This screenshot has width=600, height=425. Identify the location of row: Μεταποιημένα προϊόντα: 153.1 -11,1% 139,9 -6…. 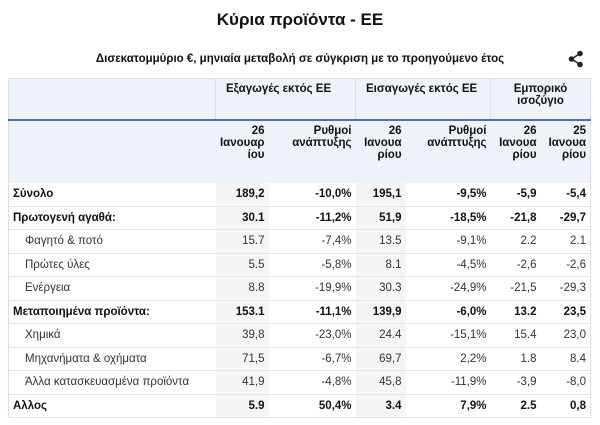
(299, 312).